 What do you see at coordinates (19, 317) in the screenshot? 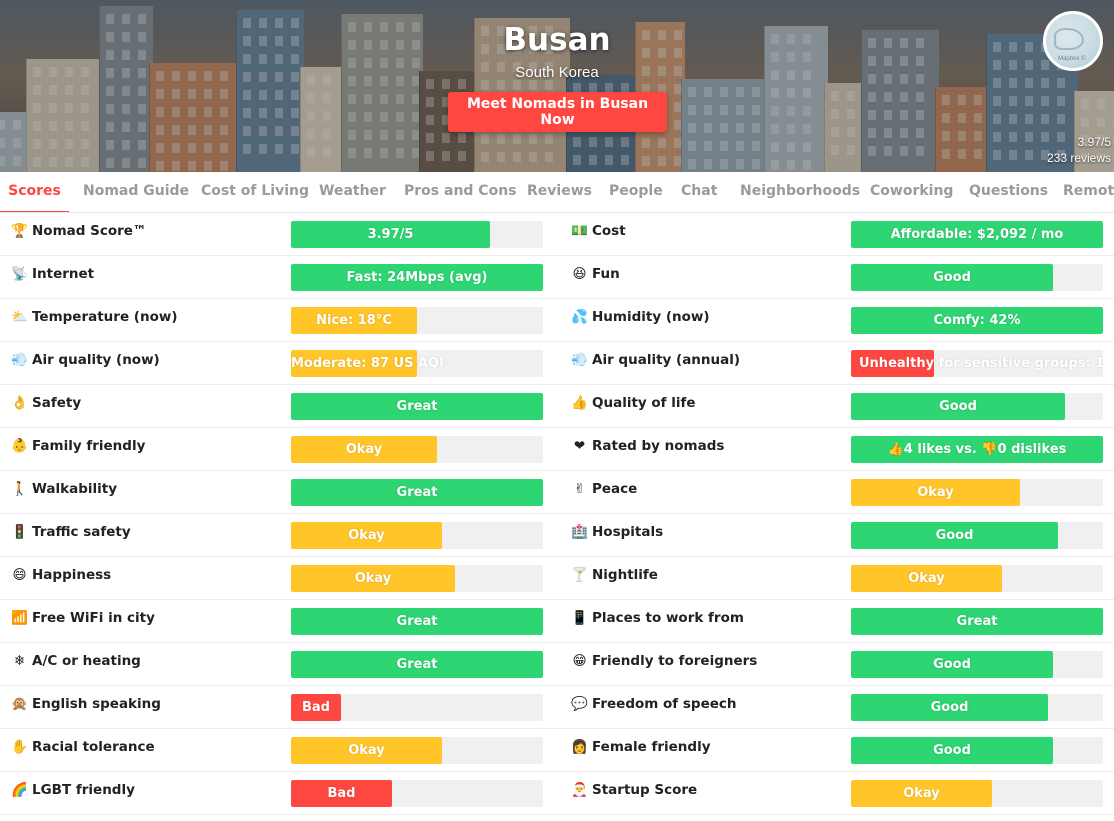
I see `cloud-icon: ⛅` at bounding box center [19, 317].